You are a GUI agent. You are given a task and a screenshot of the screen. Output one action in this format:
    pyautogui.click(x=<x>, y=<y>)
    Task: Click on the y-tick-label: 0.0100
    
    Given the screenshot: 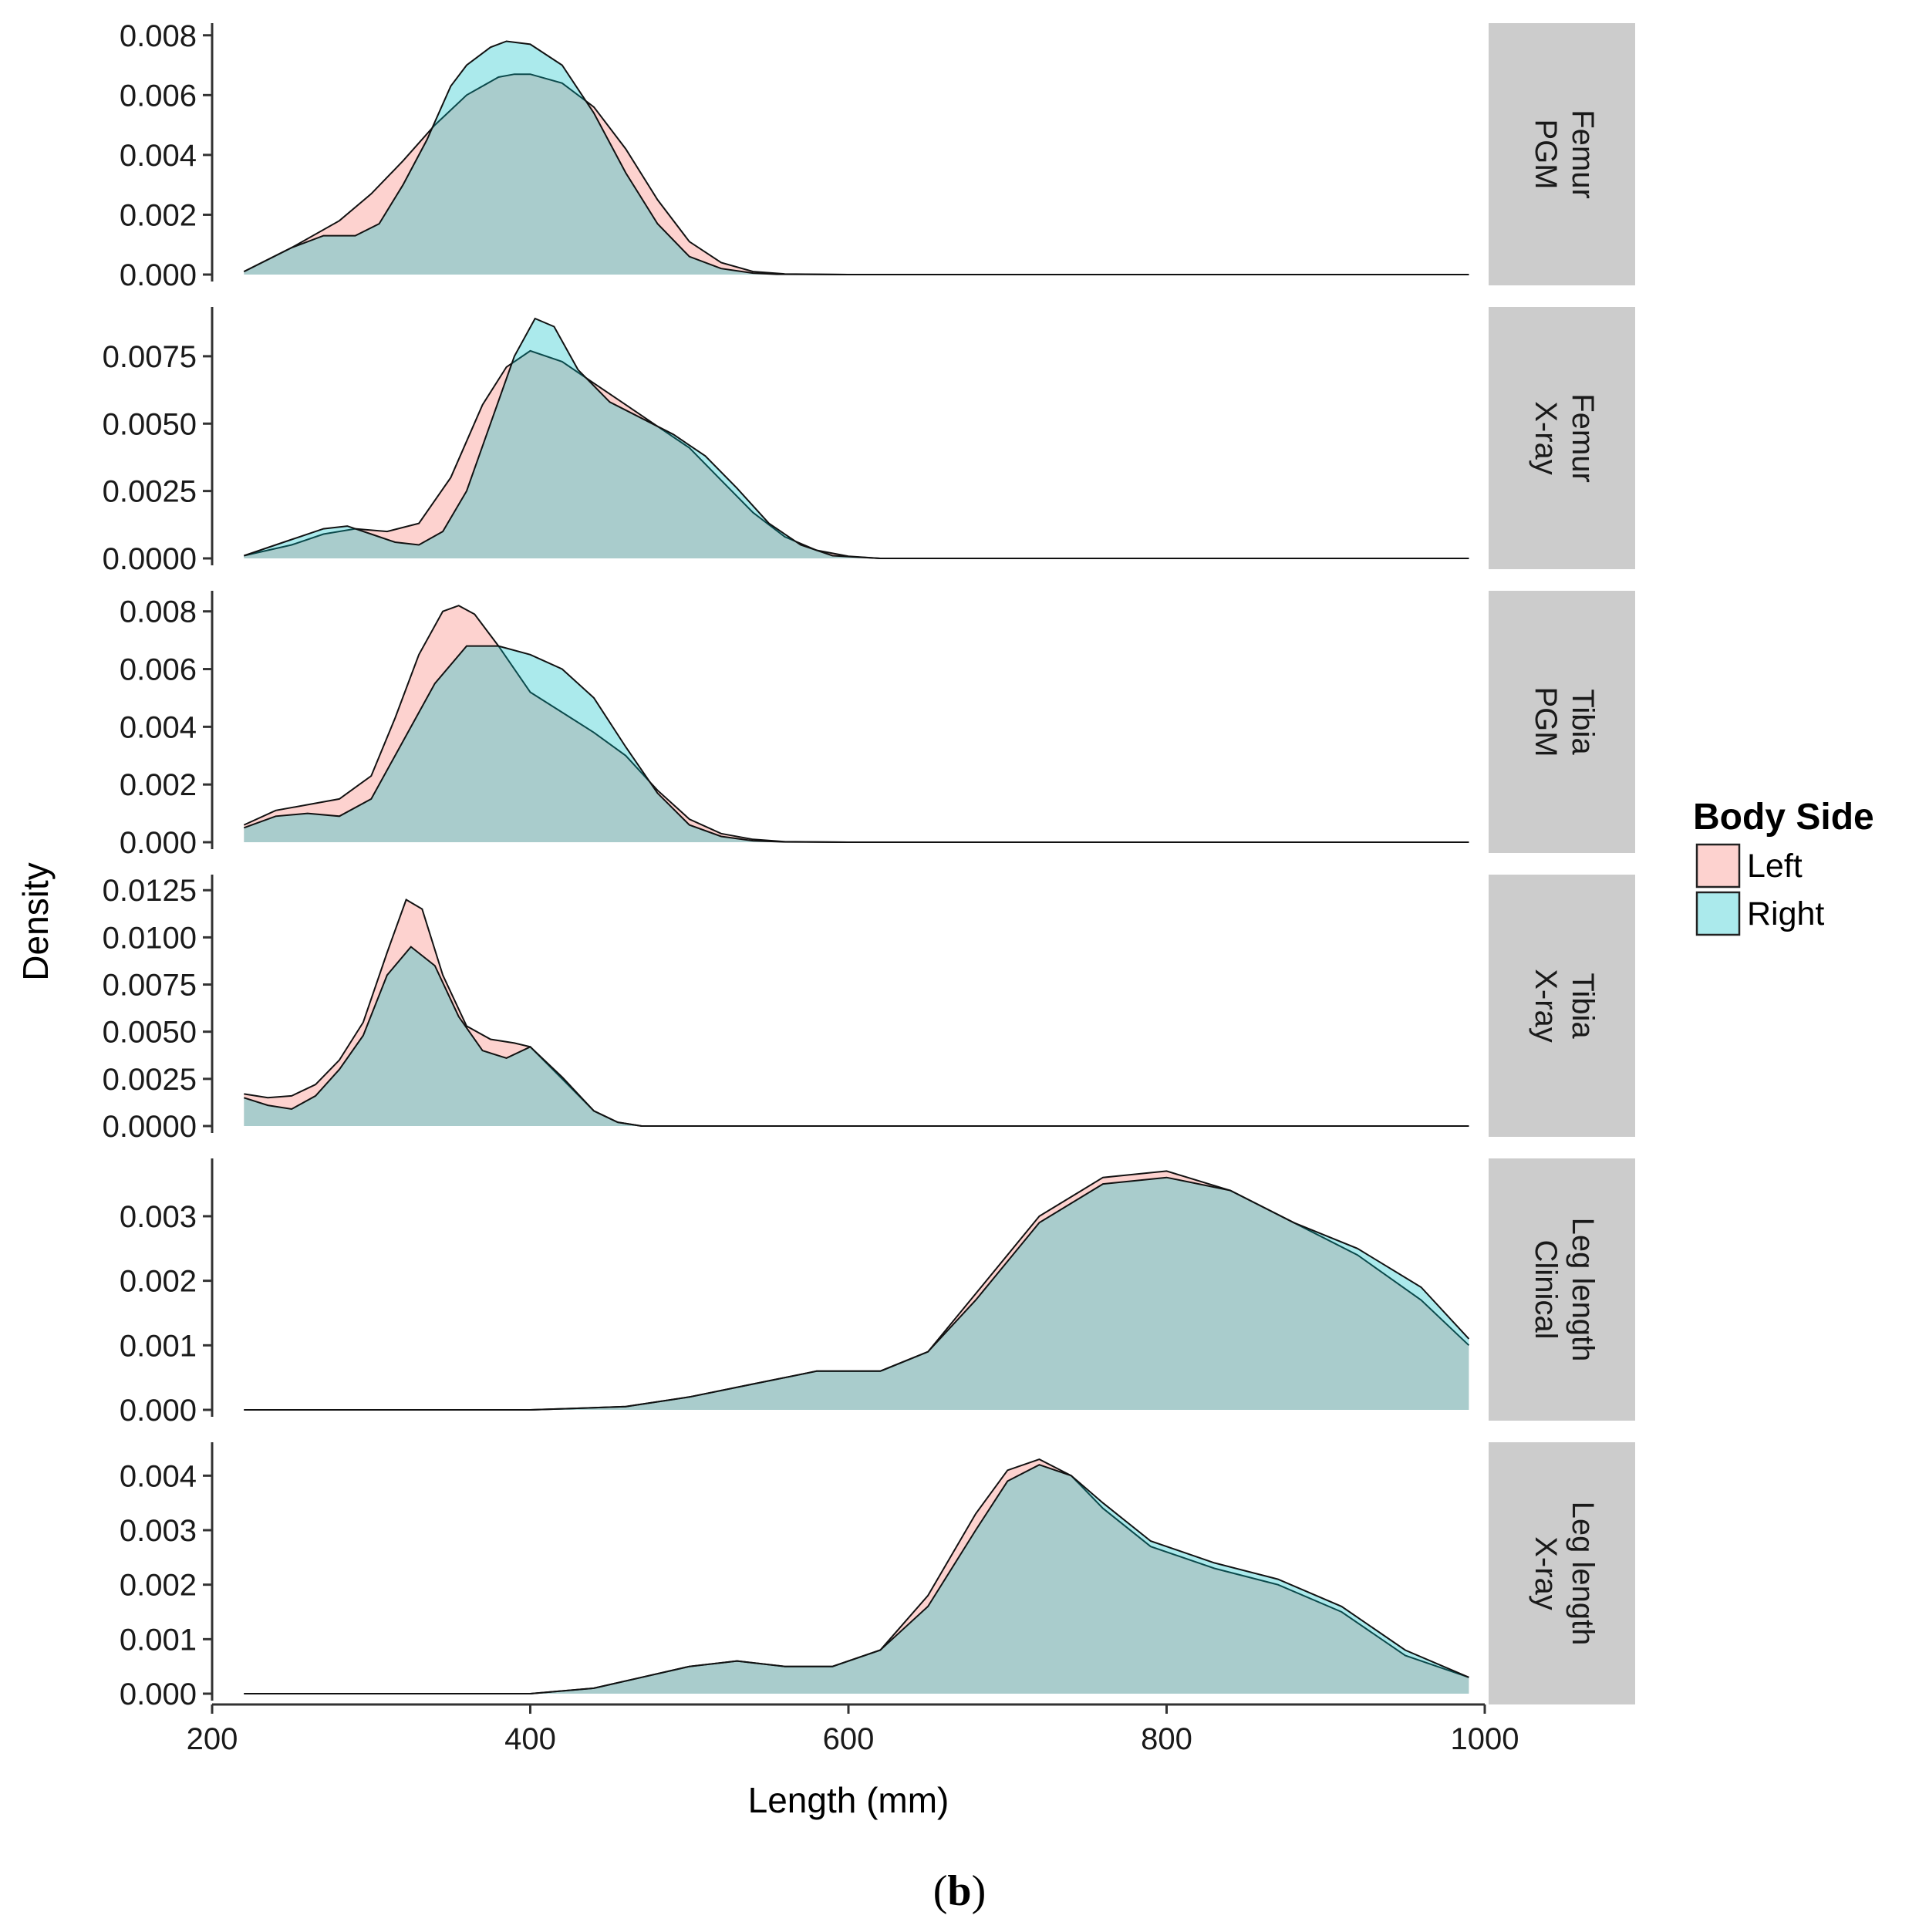 What is the action you would take?
    pyautogui.click(x=150, y=938)
    